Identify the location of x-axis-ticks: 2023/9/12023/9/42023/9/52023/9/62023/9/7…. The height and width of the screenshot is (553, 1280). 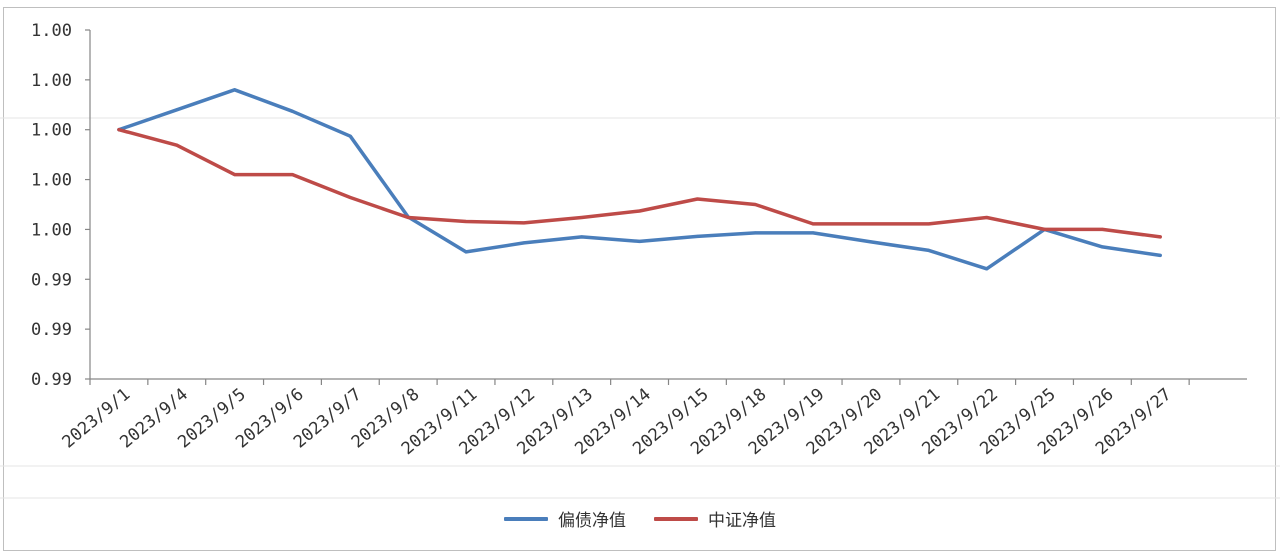
(624, 419).